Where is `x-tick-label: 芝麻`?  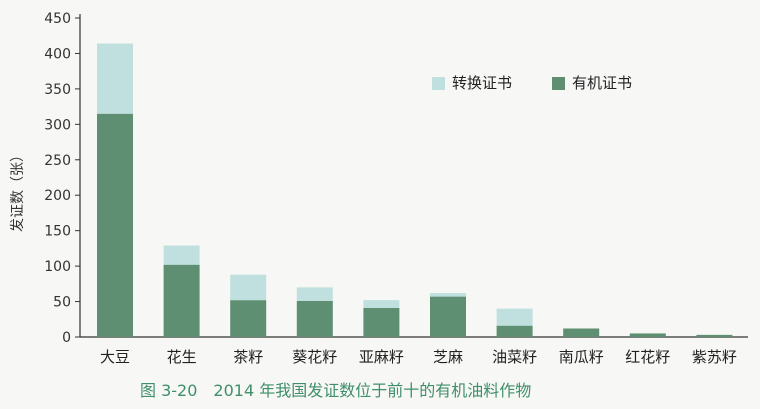 x-tick-label: 芝麻 is located at coordinates (448, 357).